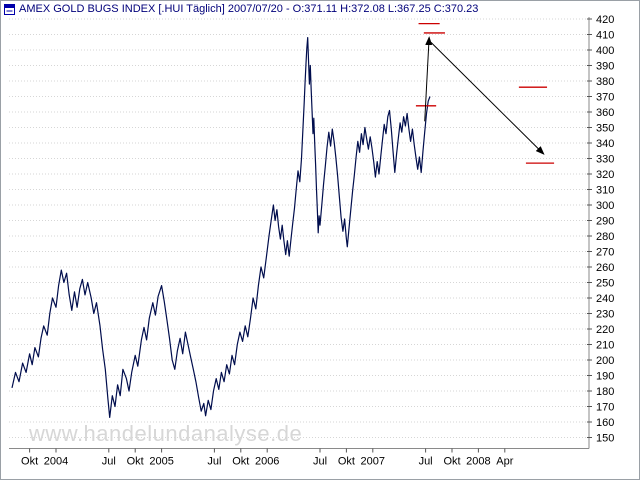 The height and width of the screenshot is (480, 640). Describe the element at coordinates (478, 462) in the screenshot. I see `x-axis-label: 2008` at that location.